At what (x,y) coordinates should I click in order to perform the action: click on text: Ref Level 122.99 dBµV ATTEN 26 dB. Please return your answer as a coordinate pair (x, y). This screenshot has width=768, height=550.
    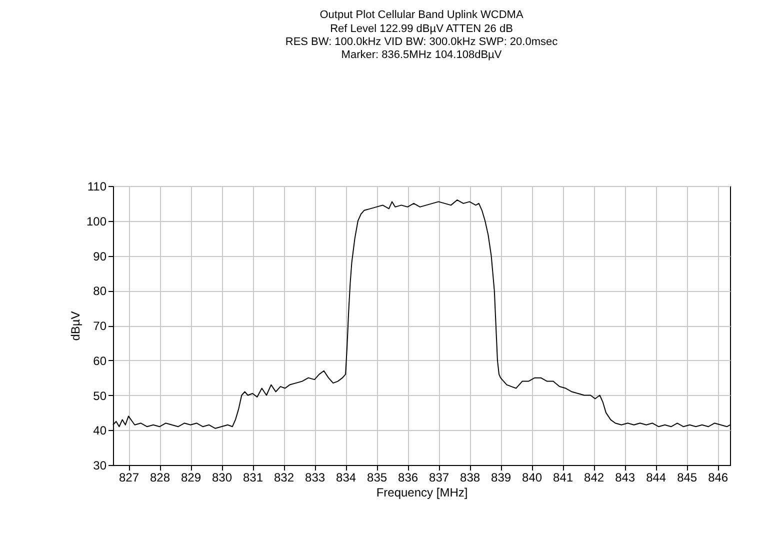
    Looking at the image, I should click on (421, 29).